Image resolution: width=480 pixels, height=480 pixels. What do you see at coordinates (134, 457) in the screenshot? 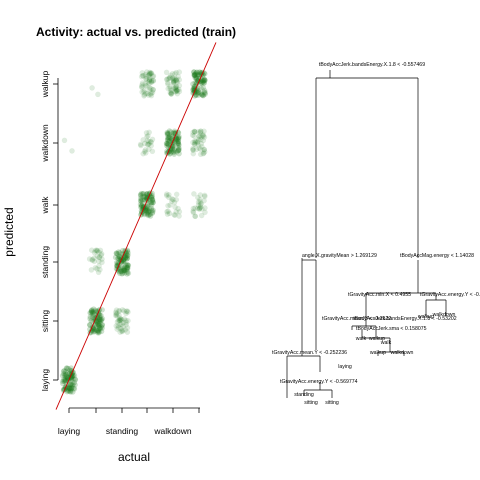
I see `x-axis-title: actual` at bounding box center [134, 457].